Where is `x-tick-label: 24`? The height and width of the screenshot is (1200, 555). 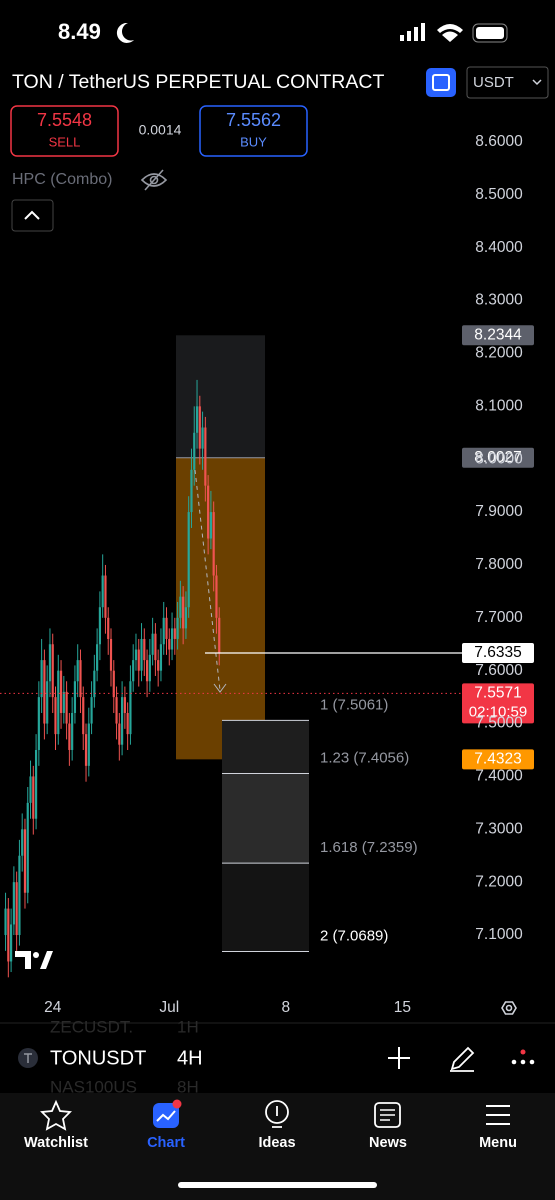 x-tick-label: 24 is located at coordinates (53, 1007).